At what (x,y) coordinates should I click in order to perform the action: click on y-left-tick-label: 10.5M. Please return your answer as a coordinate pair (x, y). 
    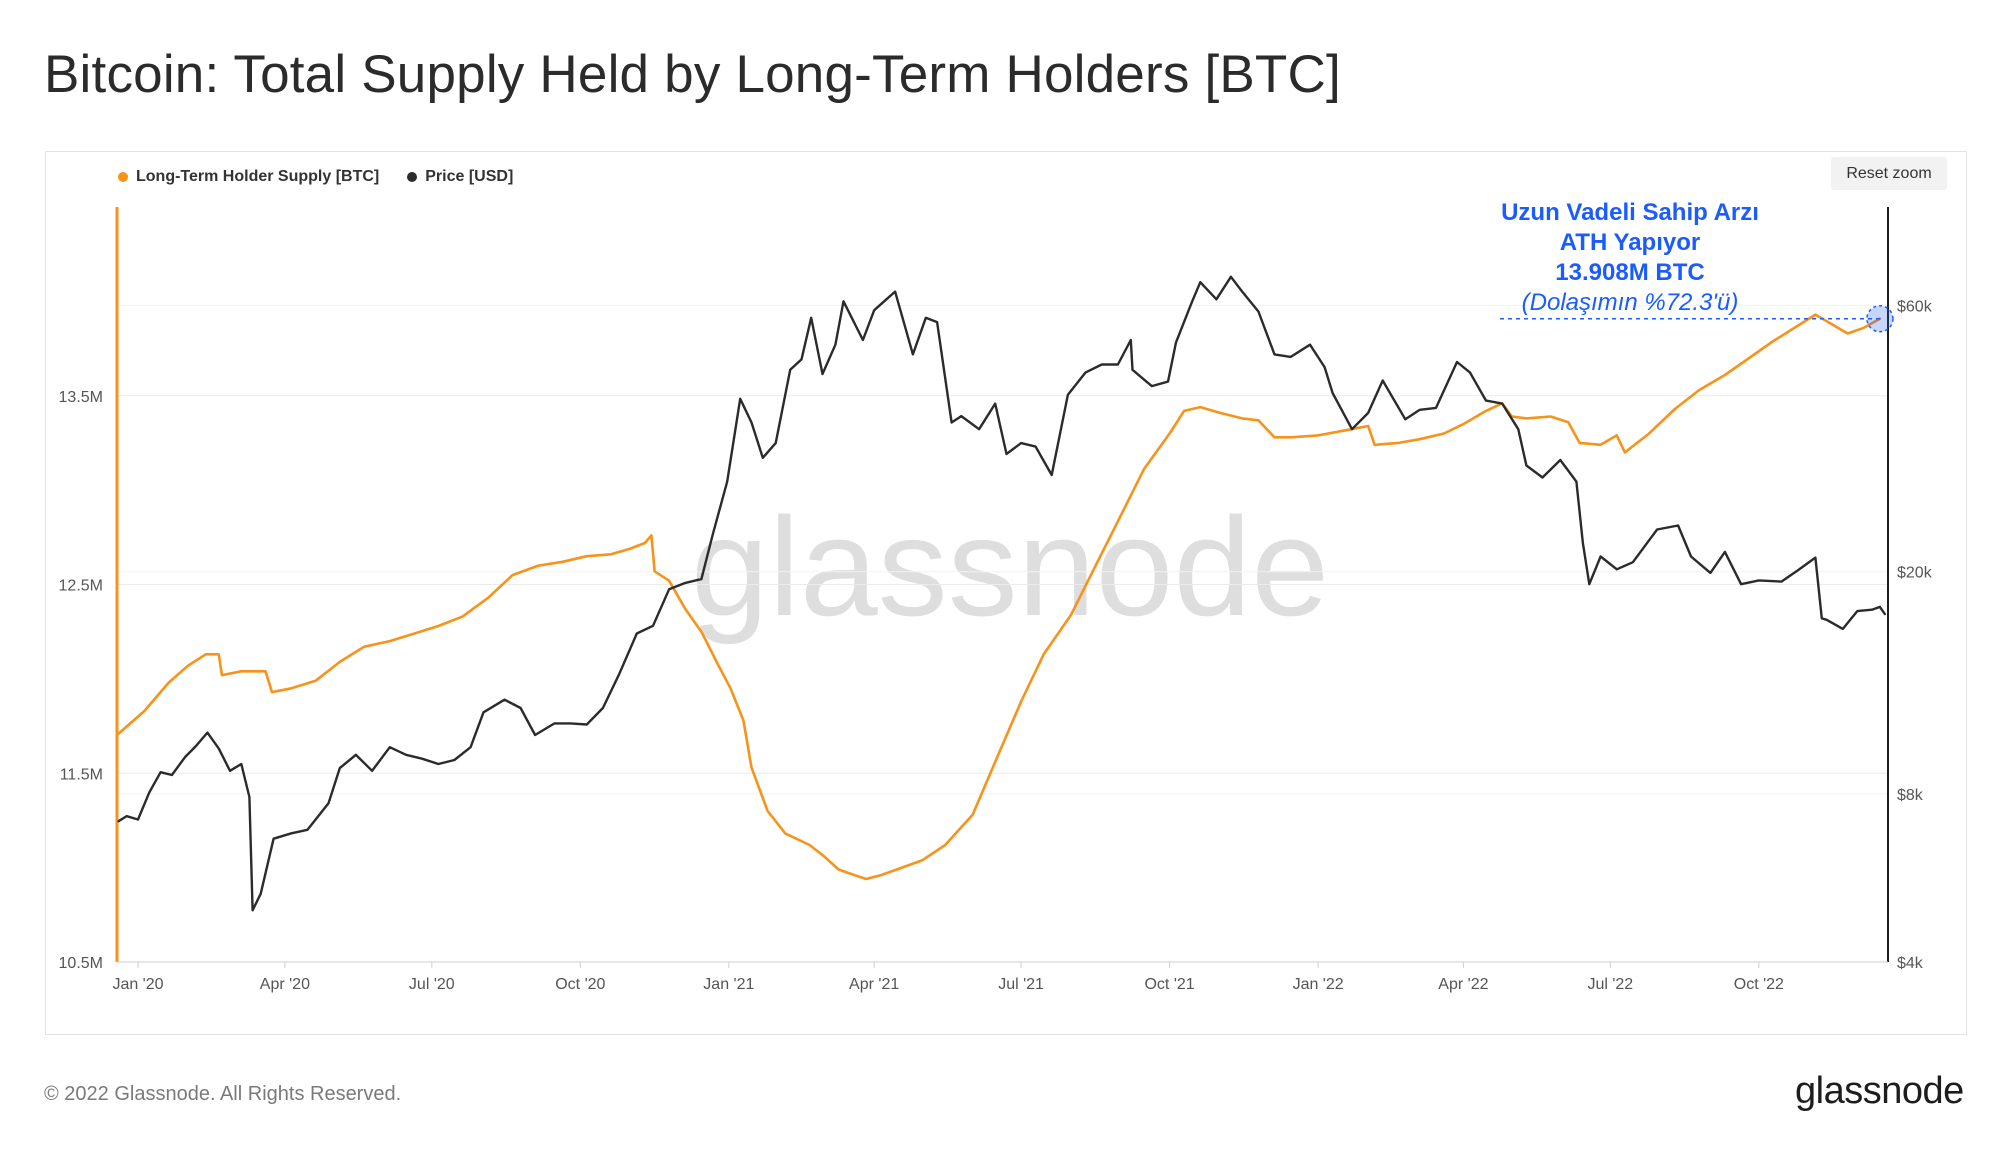
    Looking at the image, I should click on (81, 963).